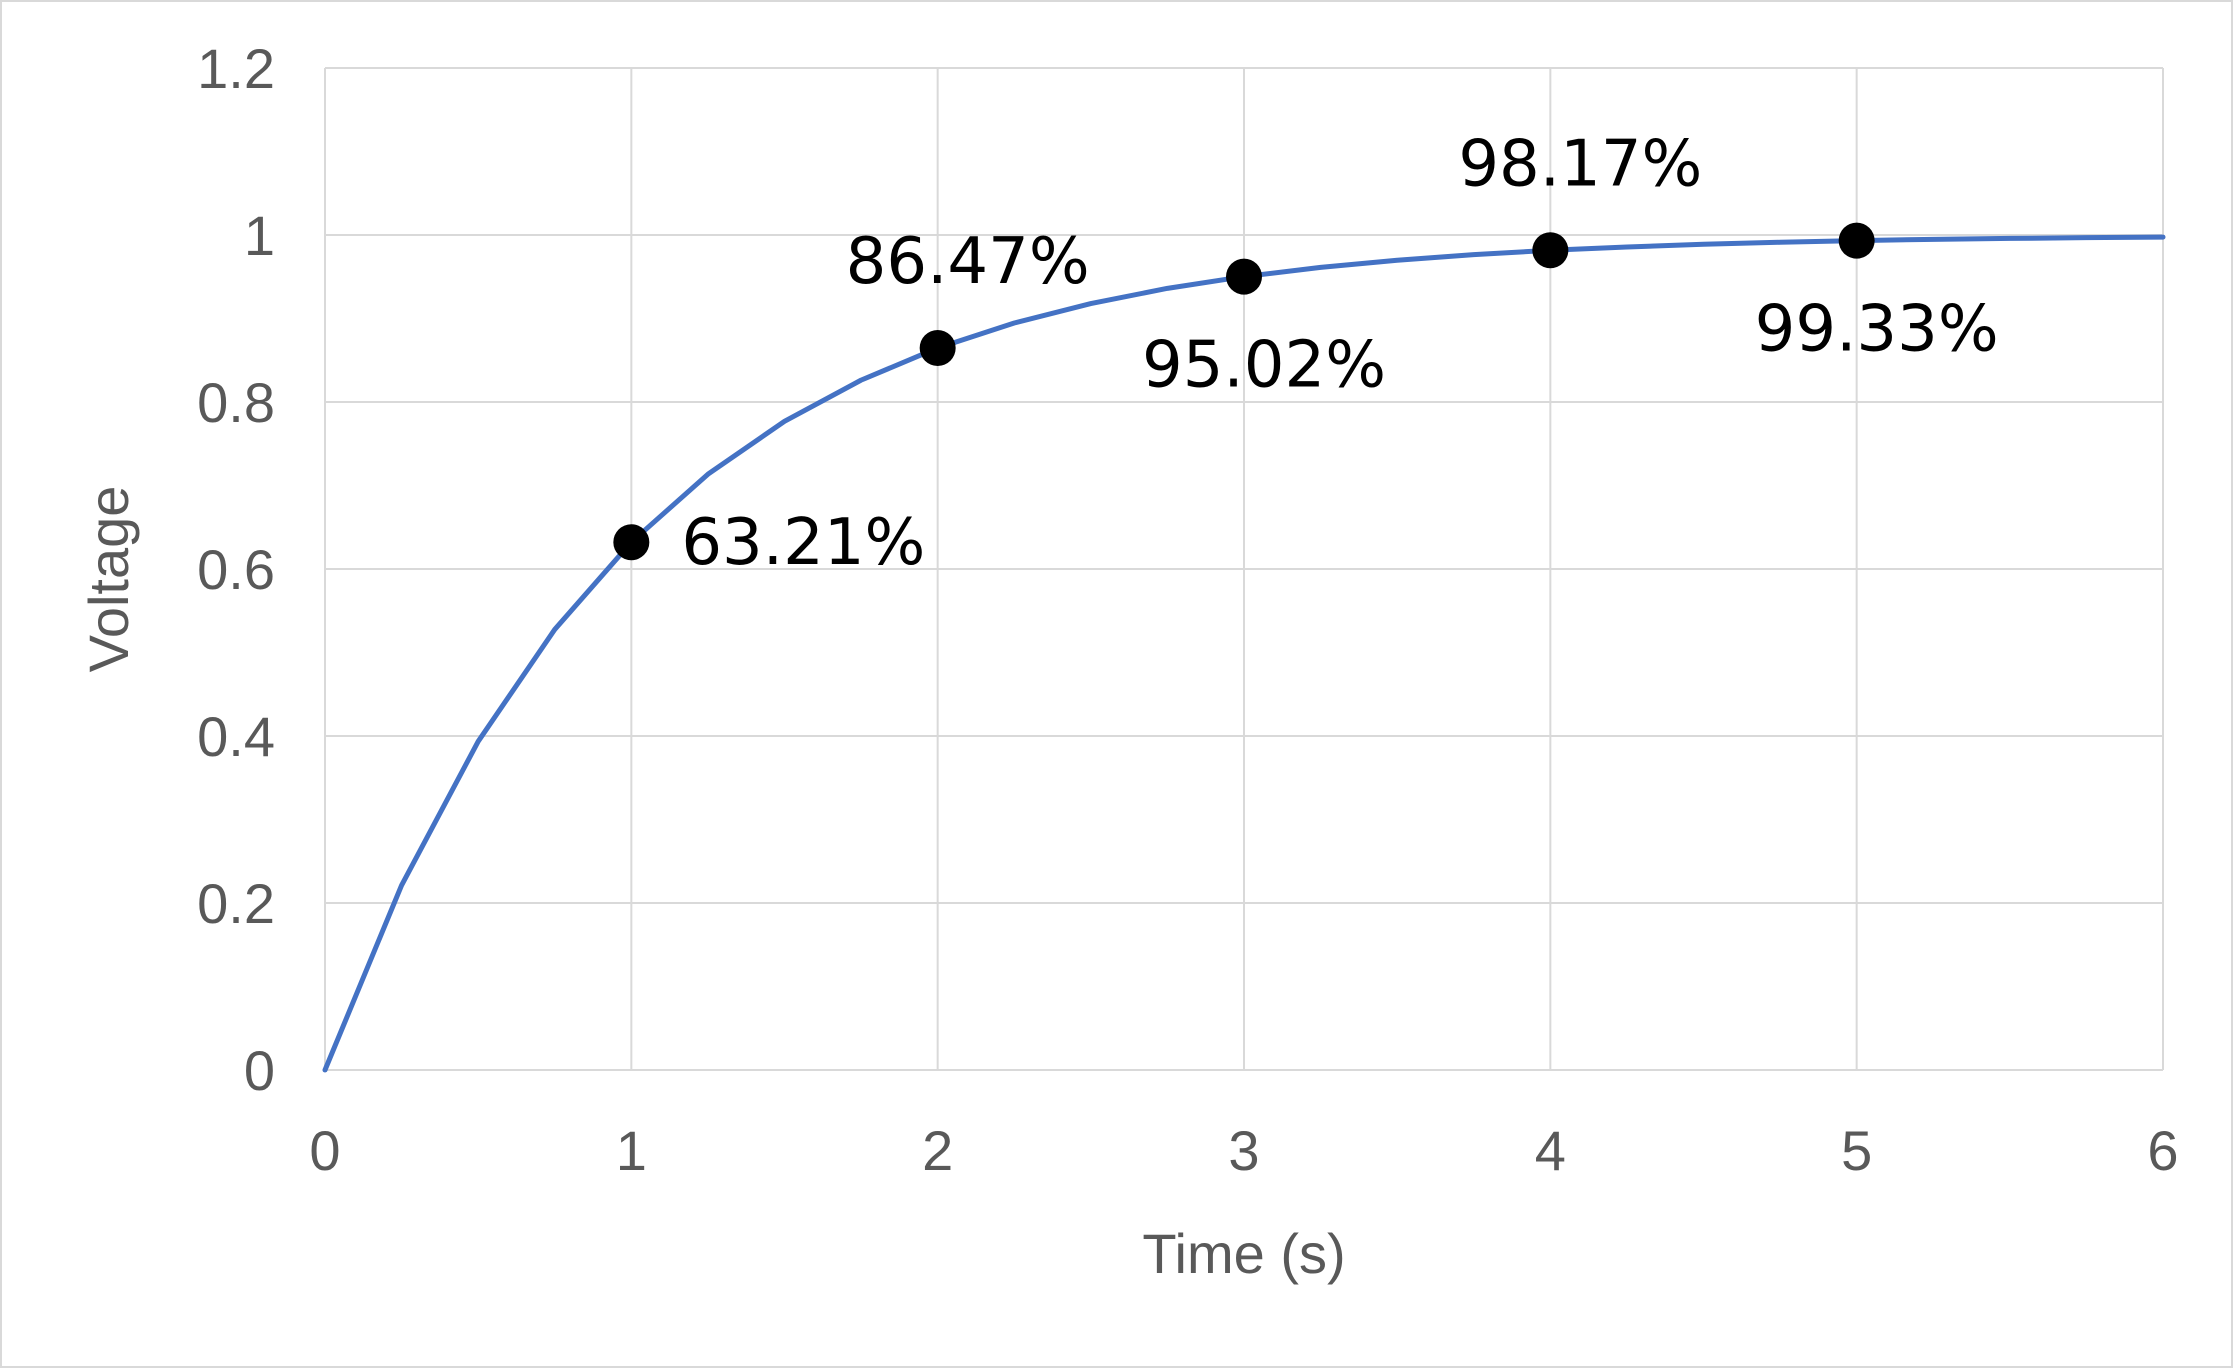  What do you see at coordinates (236, 903) in the screenshot?
I see `y-tick-label: 0.2` at bounding box center [236, 903].